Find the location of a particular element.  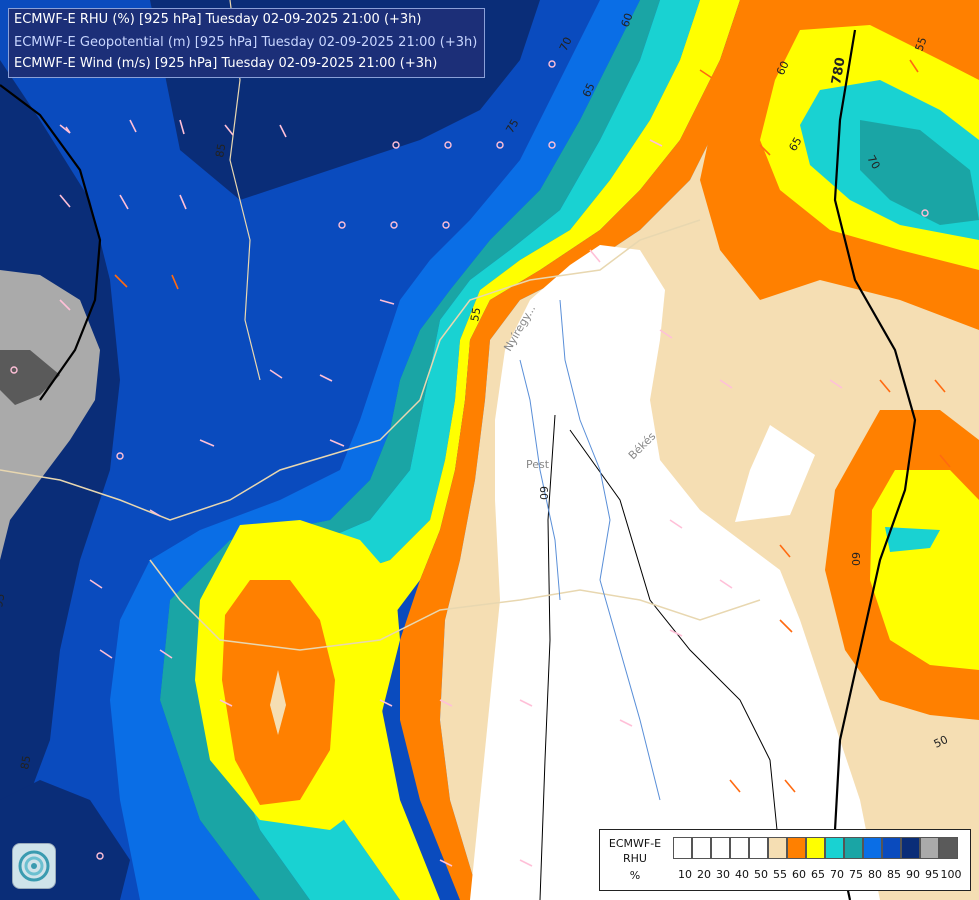

contour-label-780: 780 is located at coordinates (838, 70).